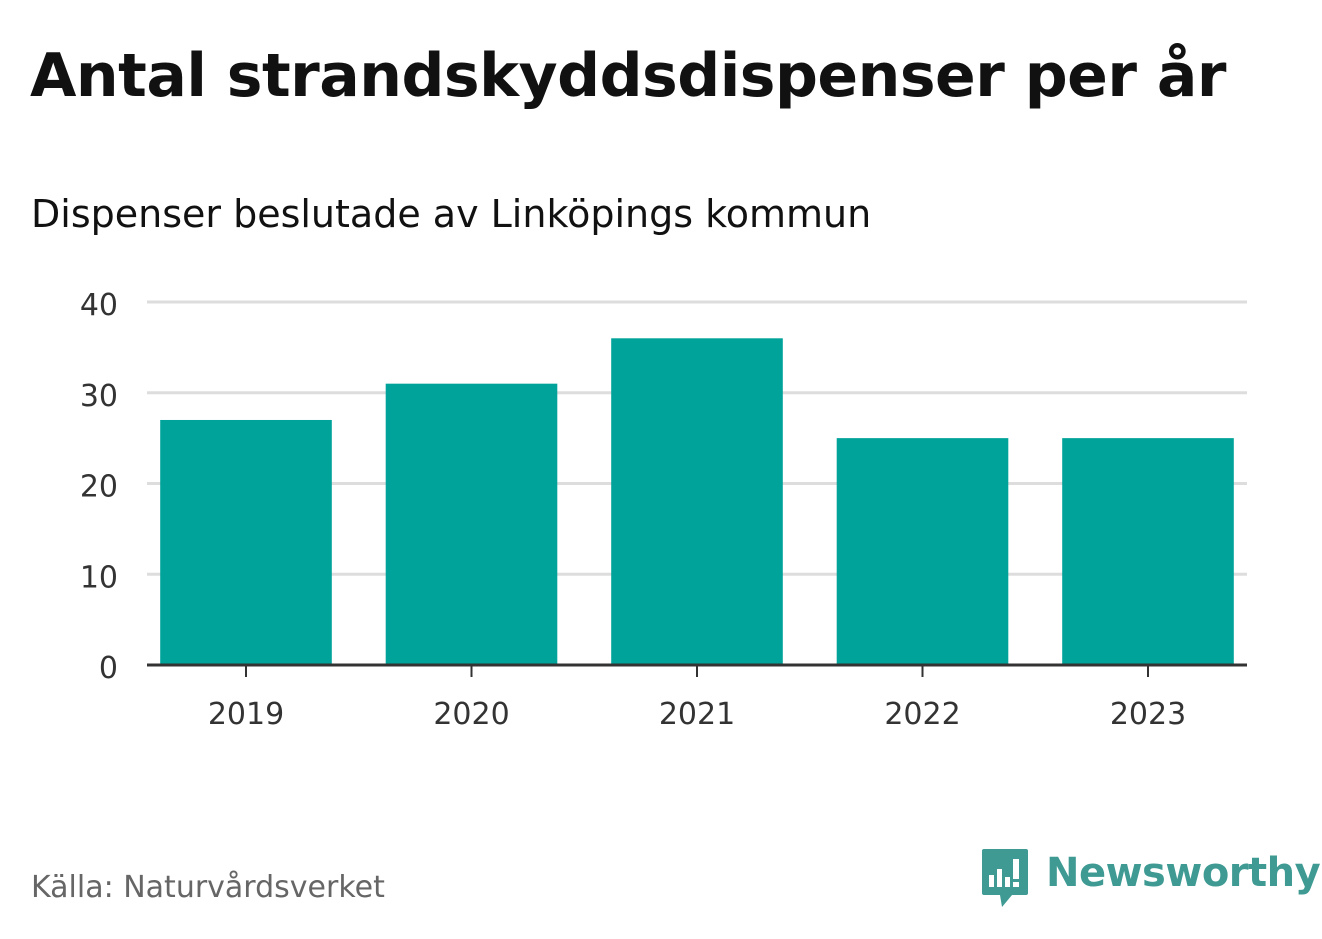 This screenshot has width=1322, height=939. Describe the element at coordinates (471, 524) in the screenshot. I see `bar-2020` at that location.